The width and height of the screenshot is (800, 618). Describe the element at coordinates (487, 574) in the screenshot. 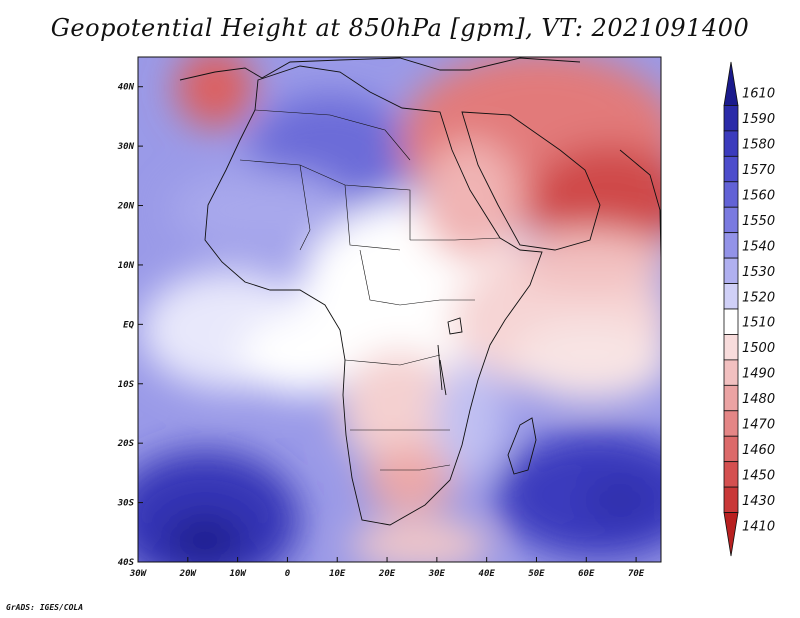

I see `x-tick-label: 40E` at that location.